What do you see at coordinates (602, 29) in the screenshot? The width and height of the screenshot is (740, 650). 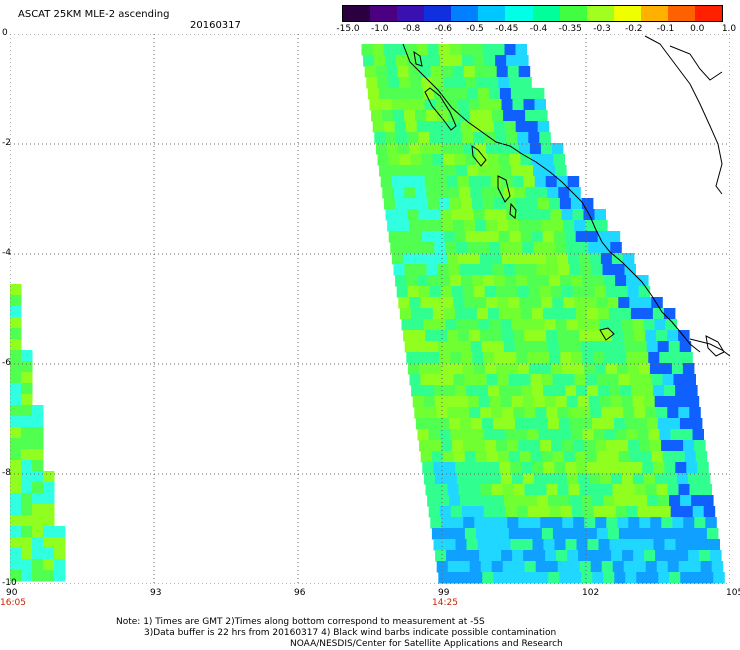 I see `colorbar-label: -0.3` at bounding box center [602, 29].